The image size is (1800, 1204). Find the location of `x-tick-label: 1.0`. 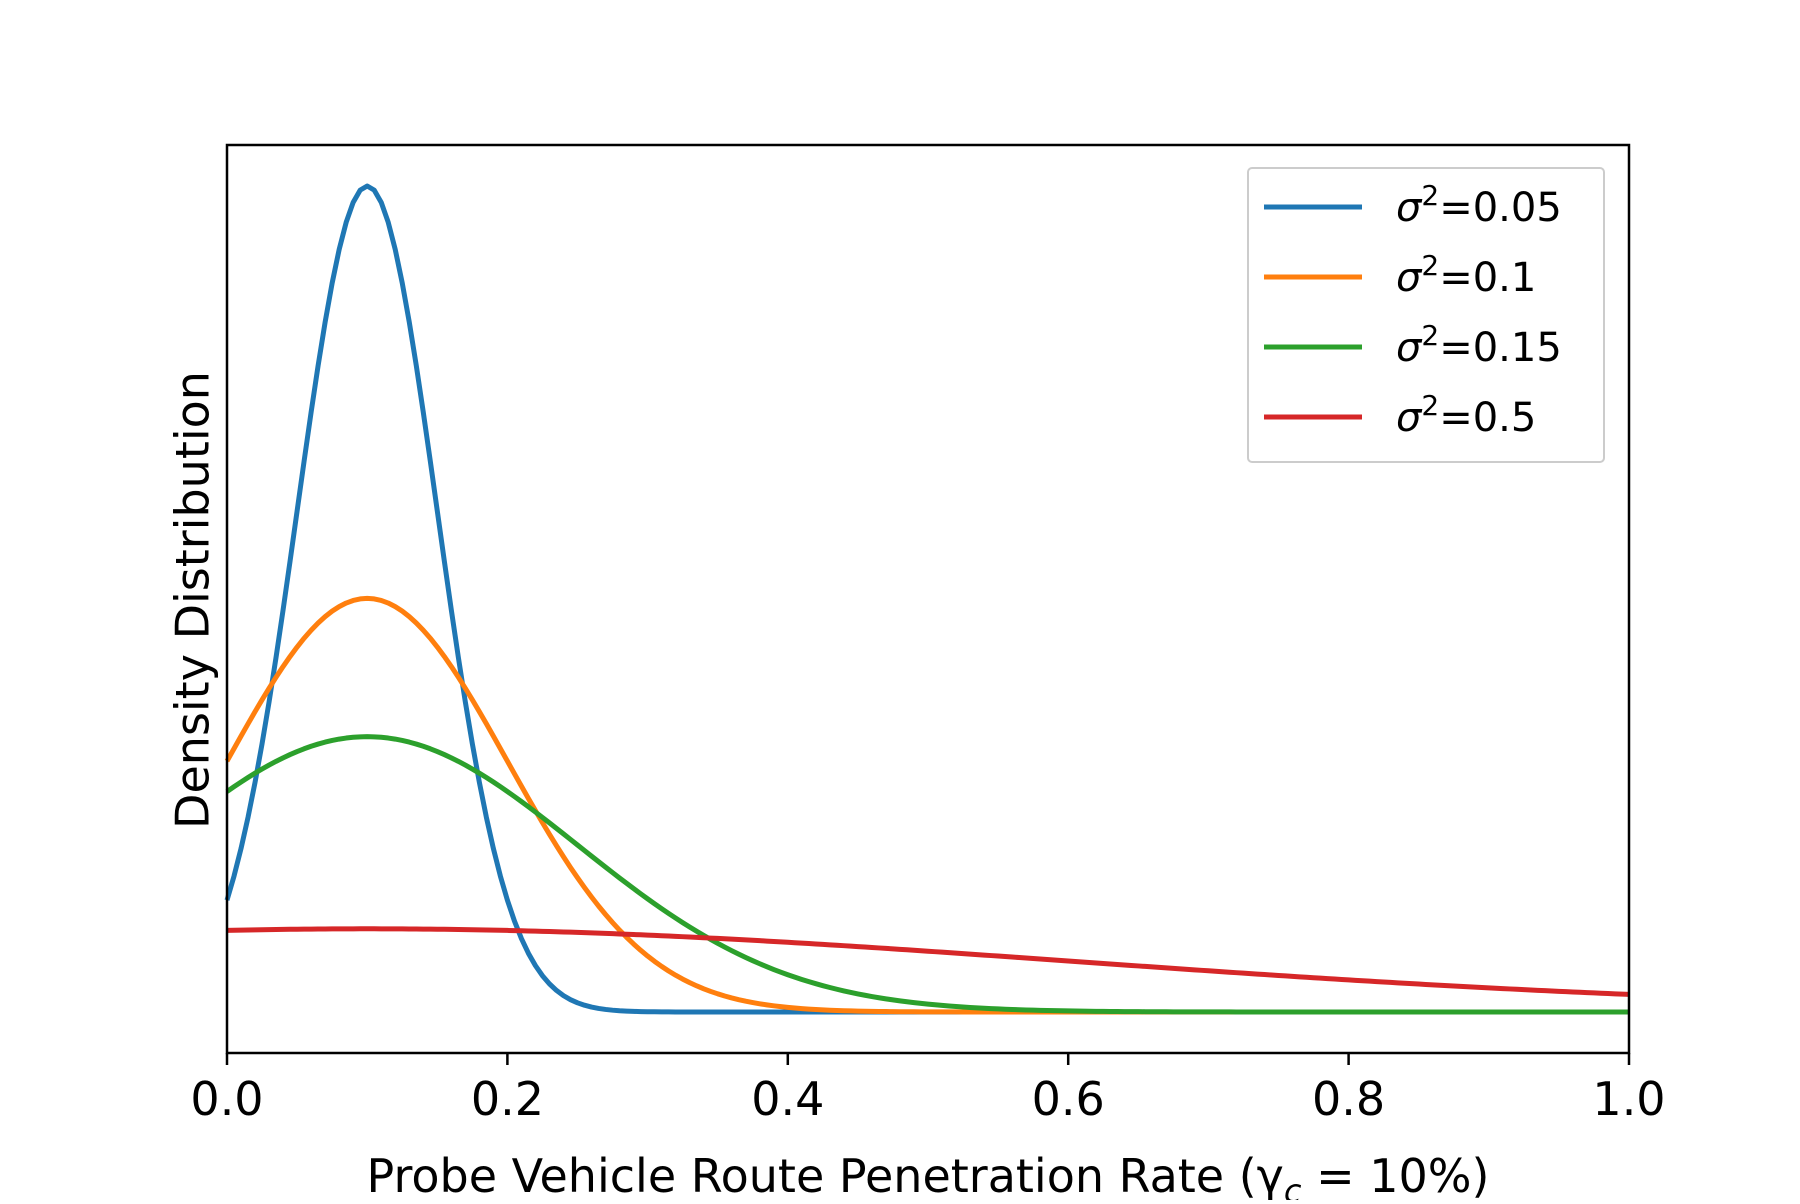

x-tick-label: 1.0 is located at coordinates (1628, 1099).